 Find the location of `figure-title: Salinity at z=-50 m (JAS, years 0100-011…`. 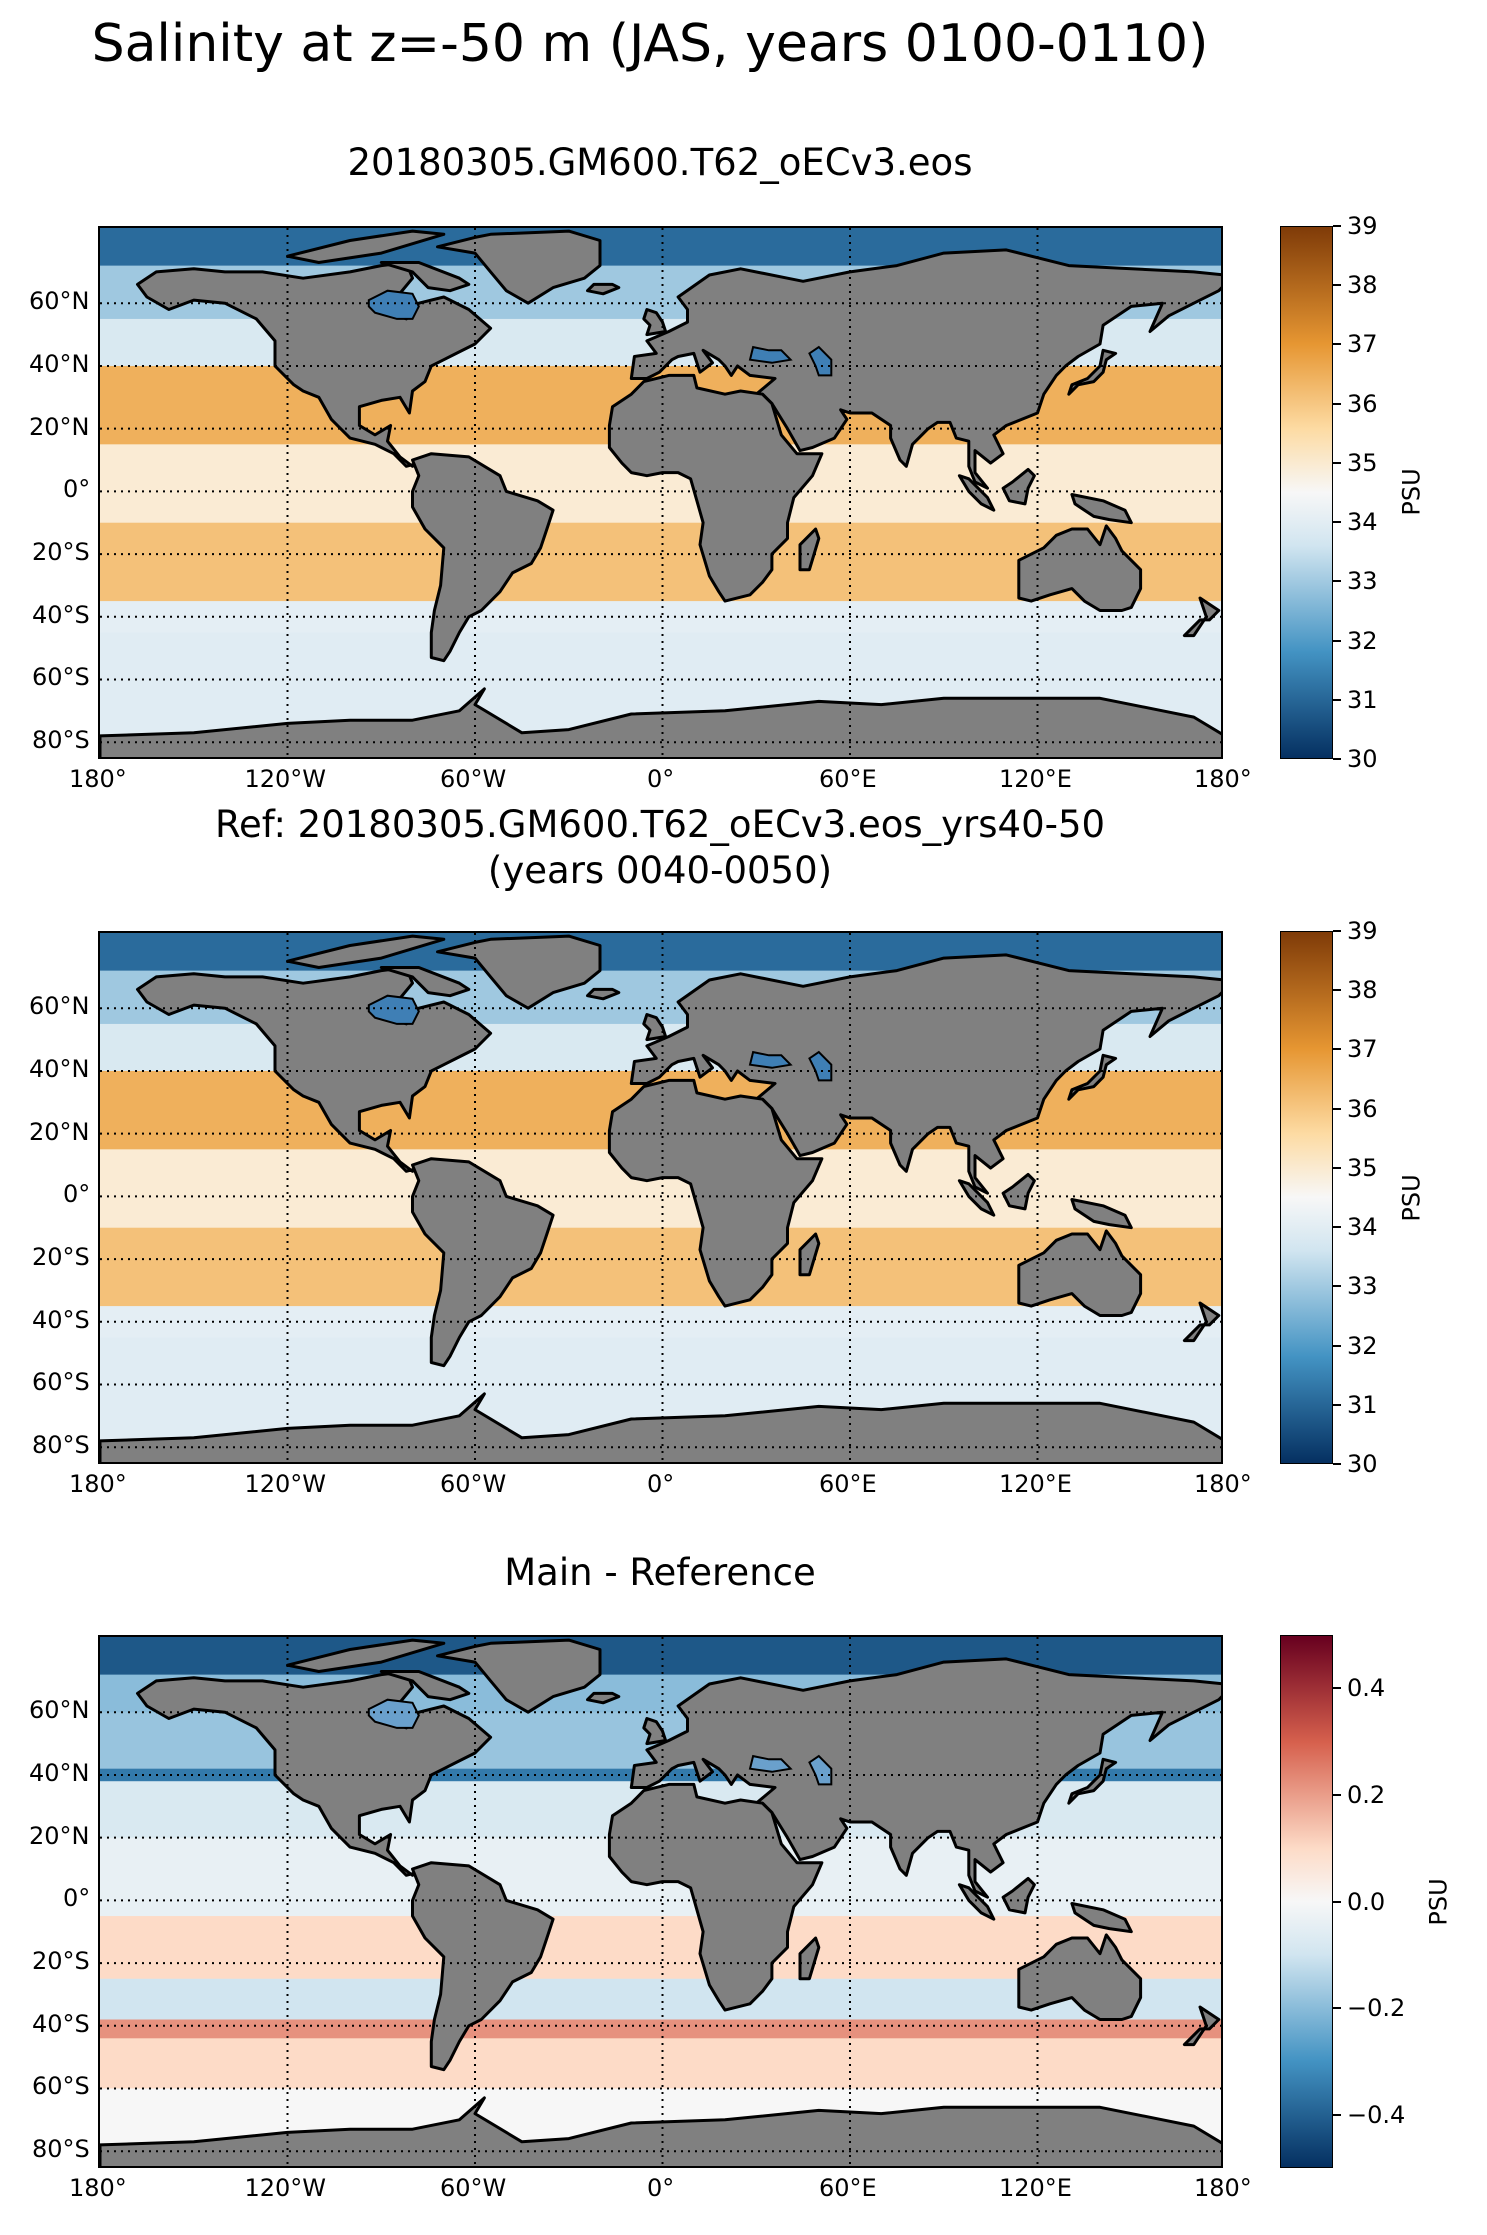

figure-title: Salinity at z=-50 m (JAS, years 0100-011… is located at coordinates (650, 44).